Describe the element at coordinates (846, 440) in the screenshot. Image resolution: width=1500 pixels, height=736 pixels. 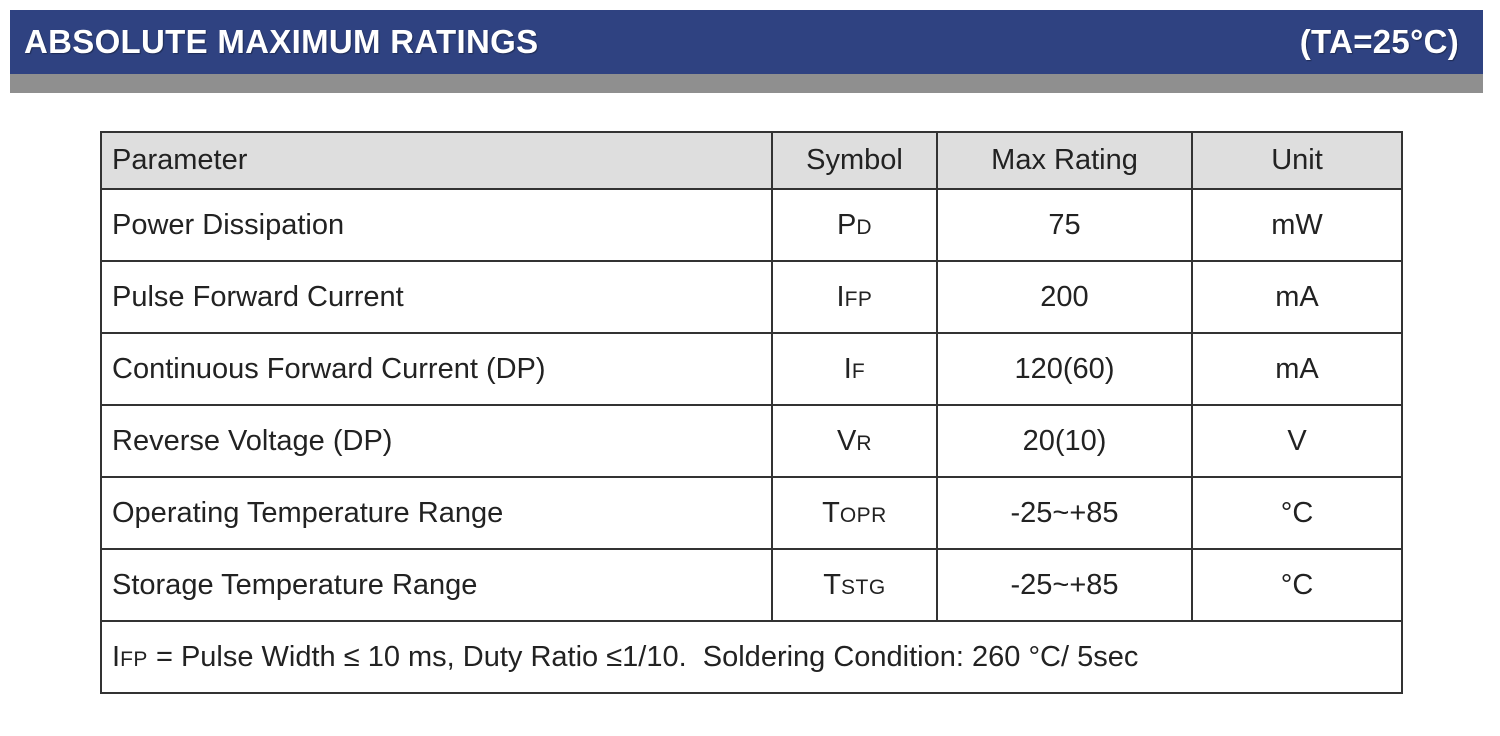
I see `symbol-main: V` at that location.